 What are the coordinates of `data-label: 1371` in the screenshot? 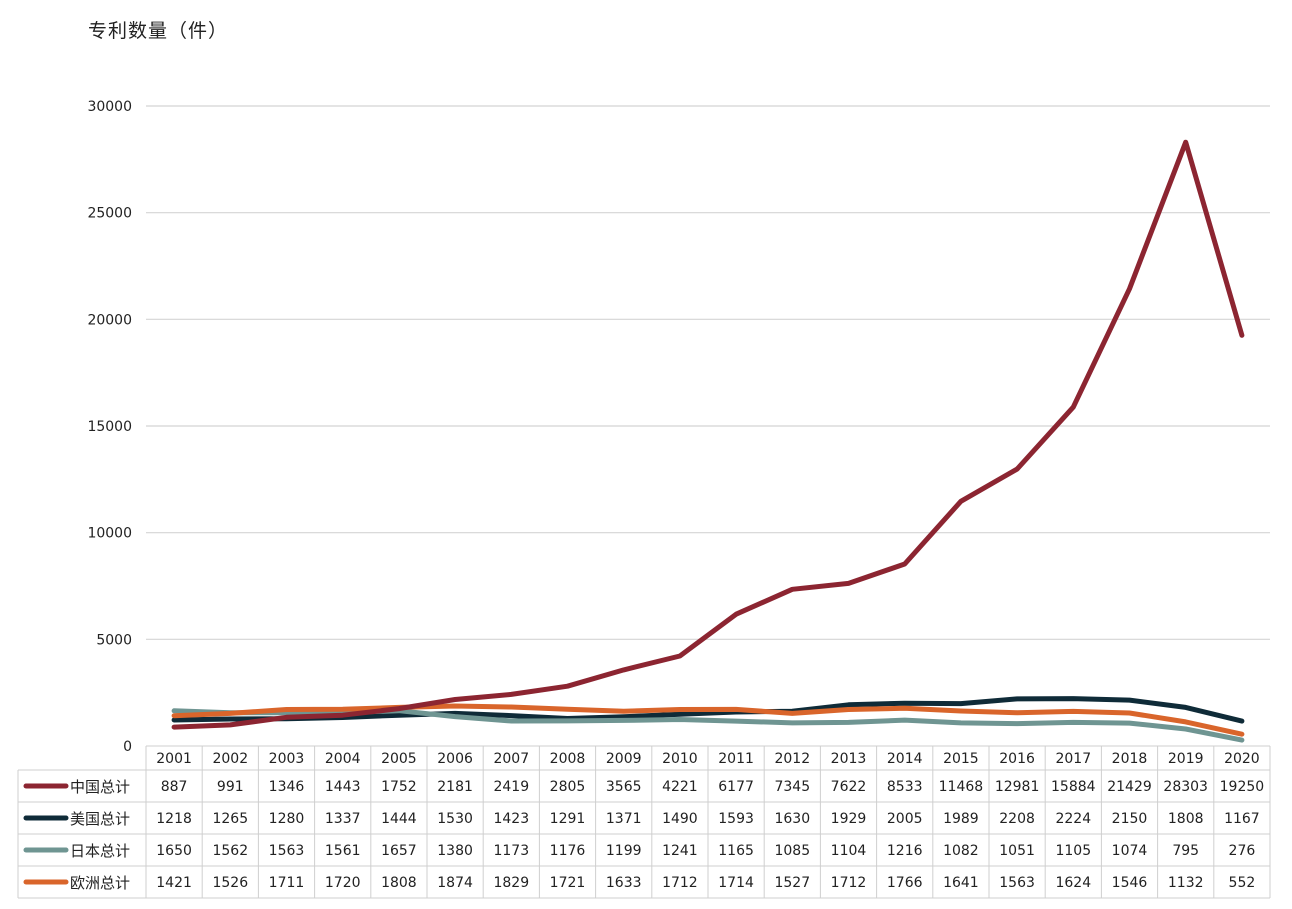 It's located at (624, 819).